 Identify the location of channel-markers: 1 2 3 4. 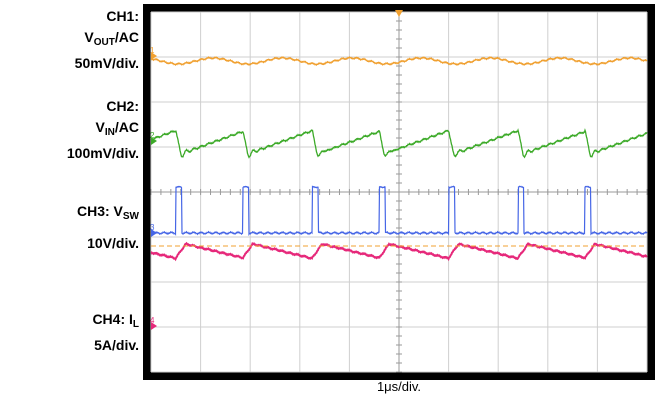
(153, 188).